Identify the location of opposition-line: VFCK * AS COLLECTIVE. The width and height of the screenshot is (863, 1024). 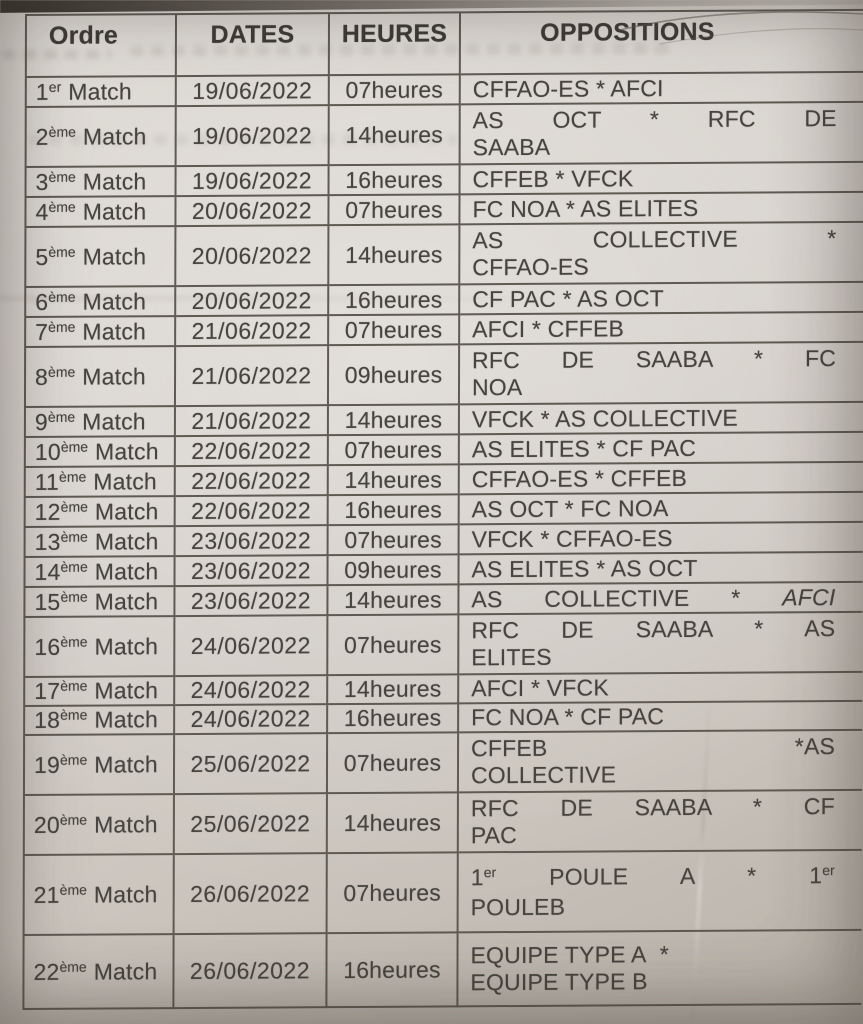
(654, 418).